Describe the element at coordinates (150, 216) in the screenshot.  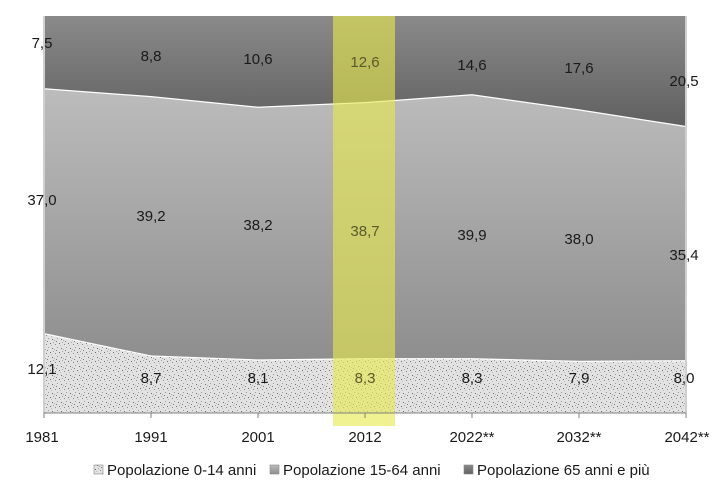
I see `data-label: 39,2` at that location.